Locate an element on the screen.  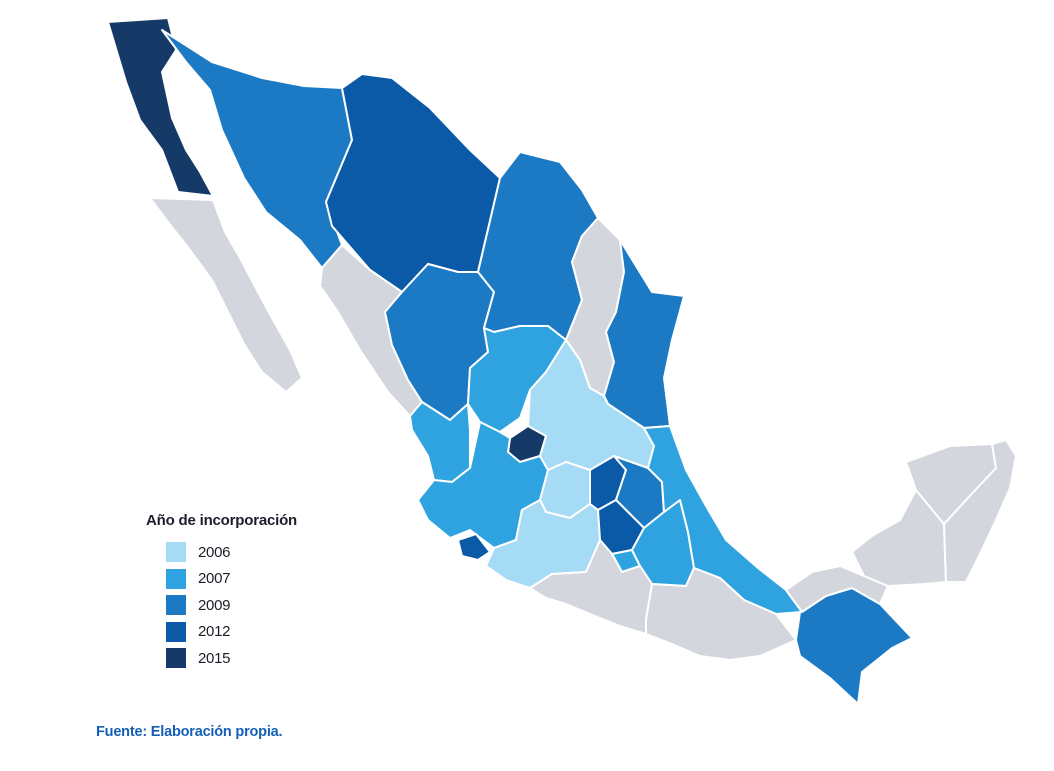
state-baja-california is located at coordinates (160, 107).